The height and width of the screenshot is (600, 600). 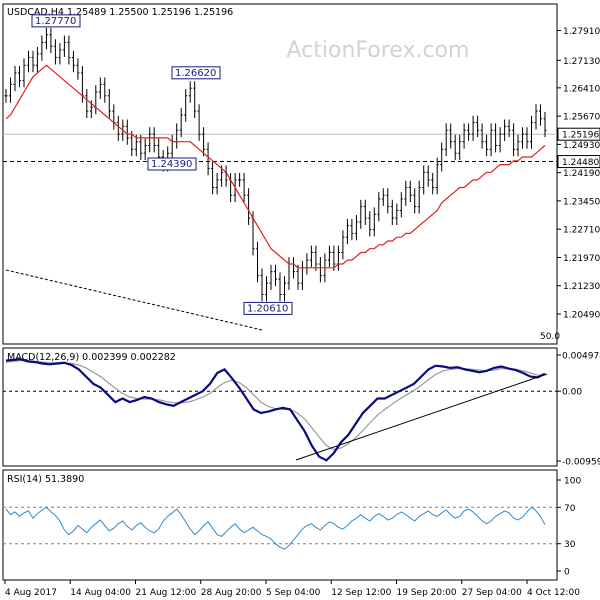 What do you see at coordinates (572, 393) in the screenshot?
I see `macd-axis-label: 0.00` at bounding box center [572, 393].